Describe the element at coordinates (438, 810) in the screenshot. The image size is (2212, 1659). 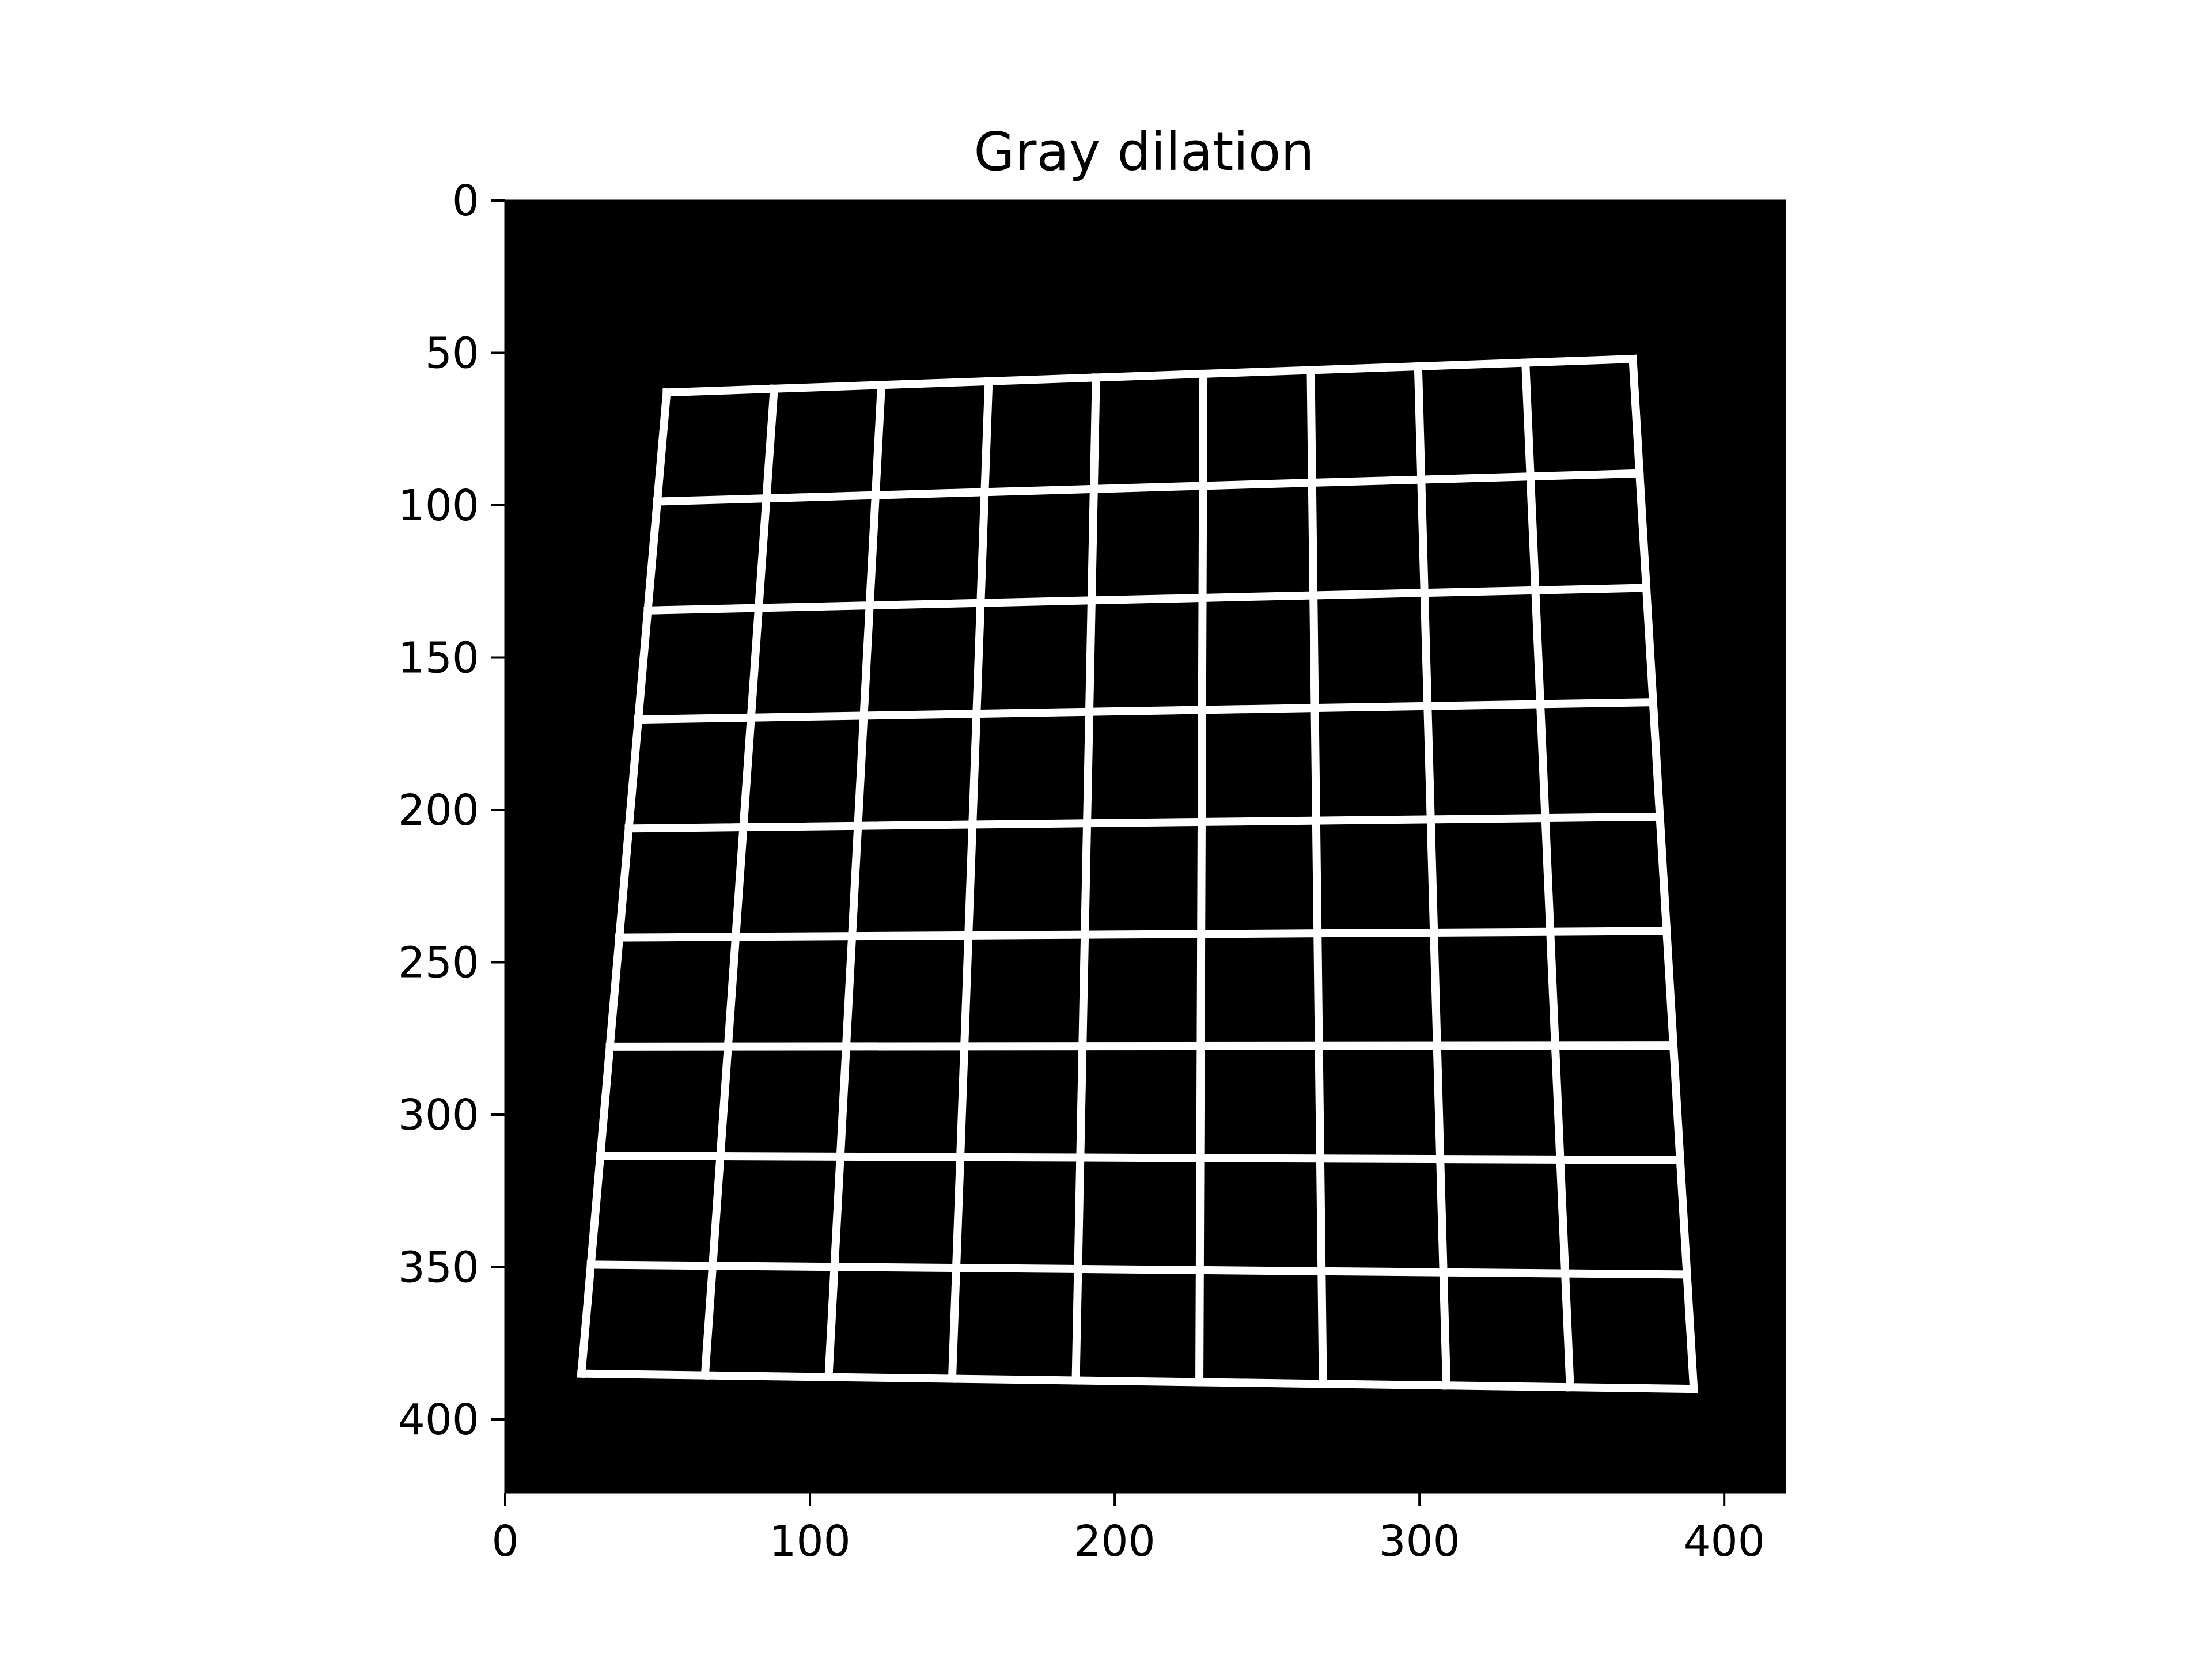
I see `y-tick-label: 200` at that location.